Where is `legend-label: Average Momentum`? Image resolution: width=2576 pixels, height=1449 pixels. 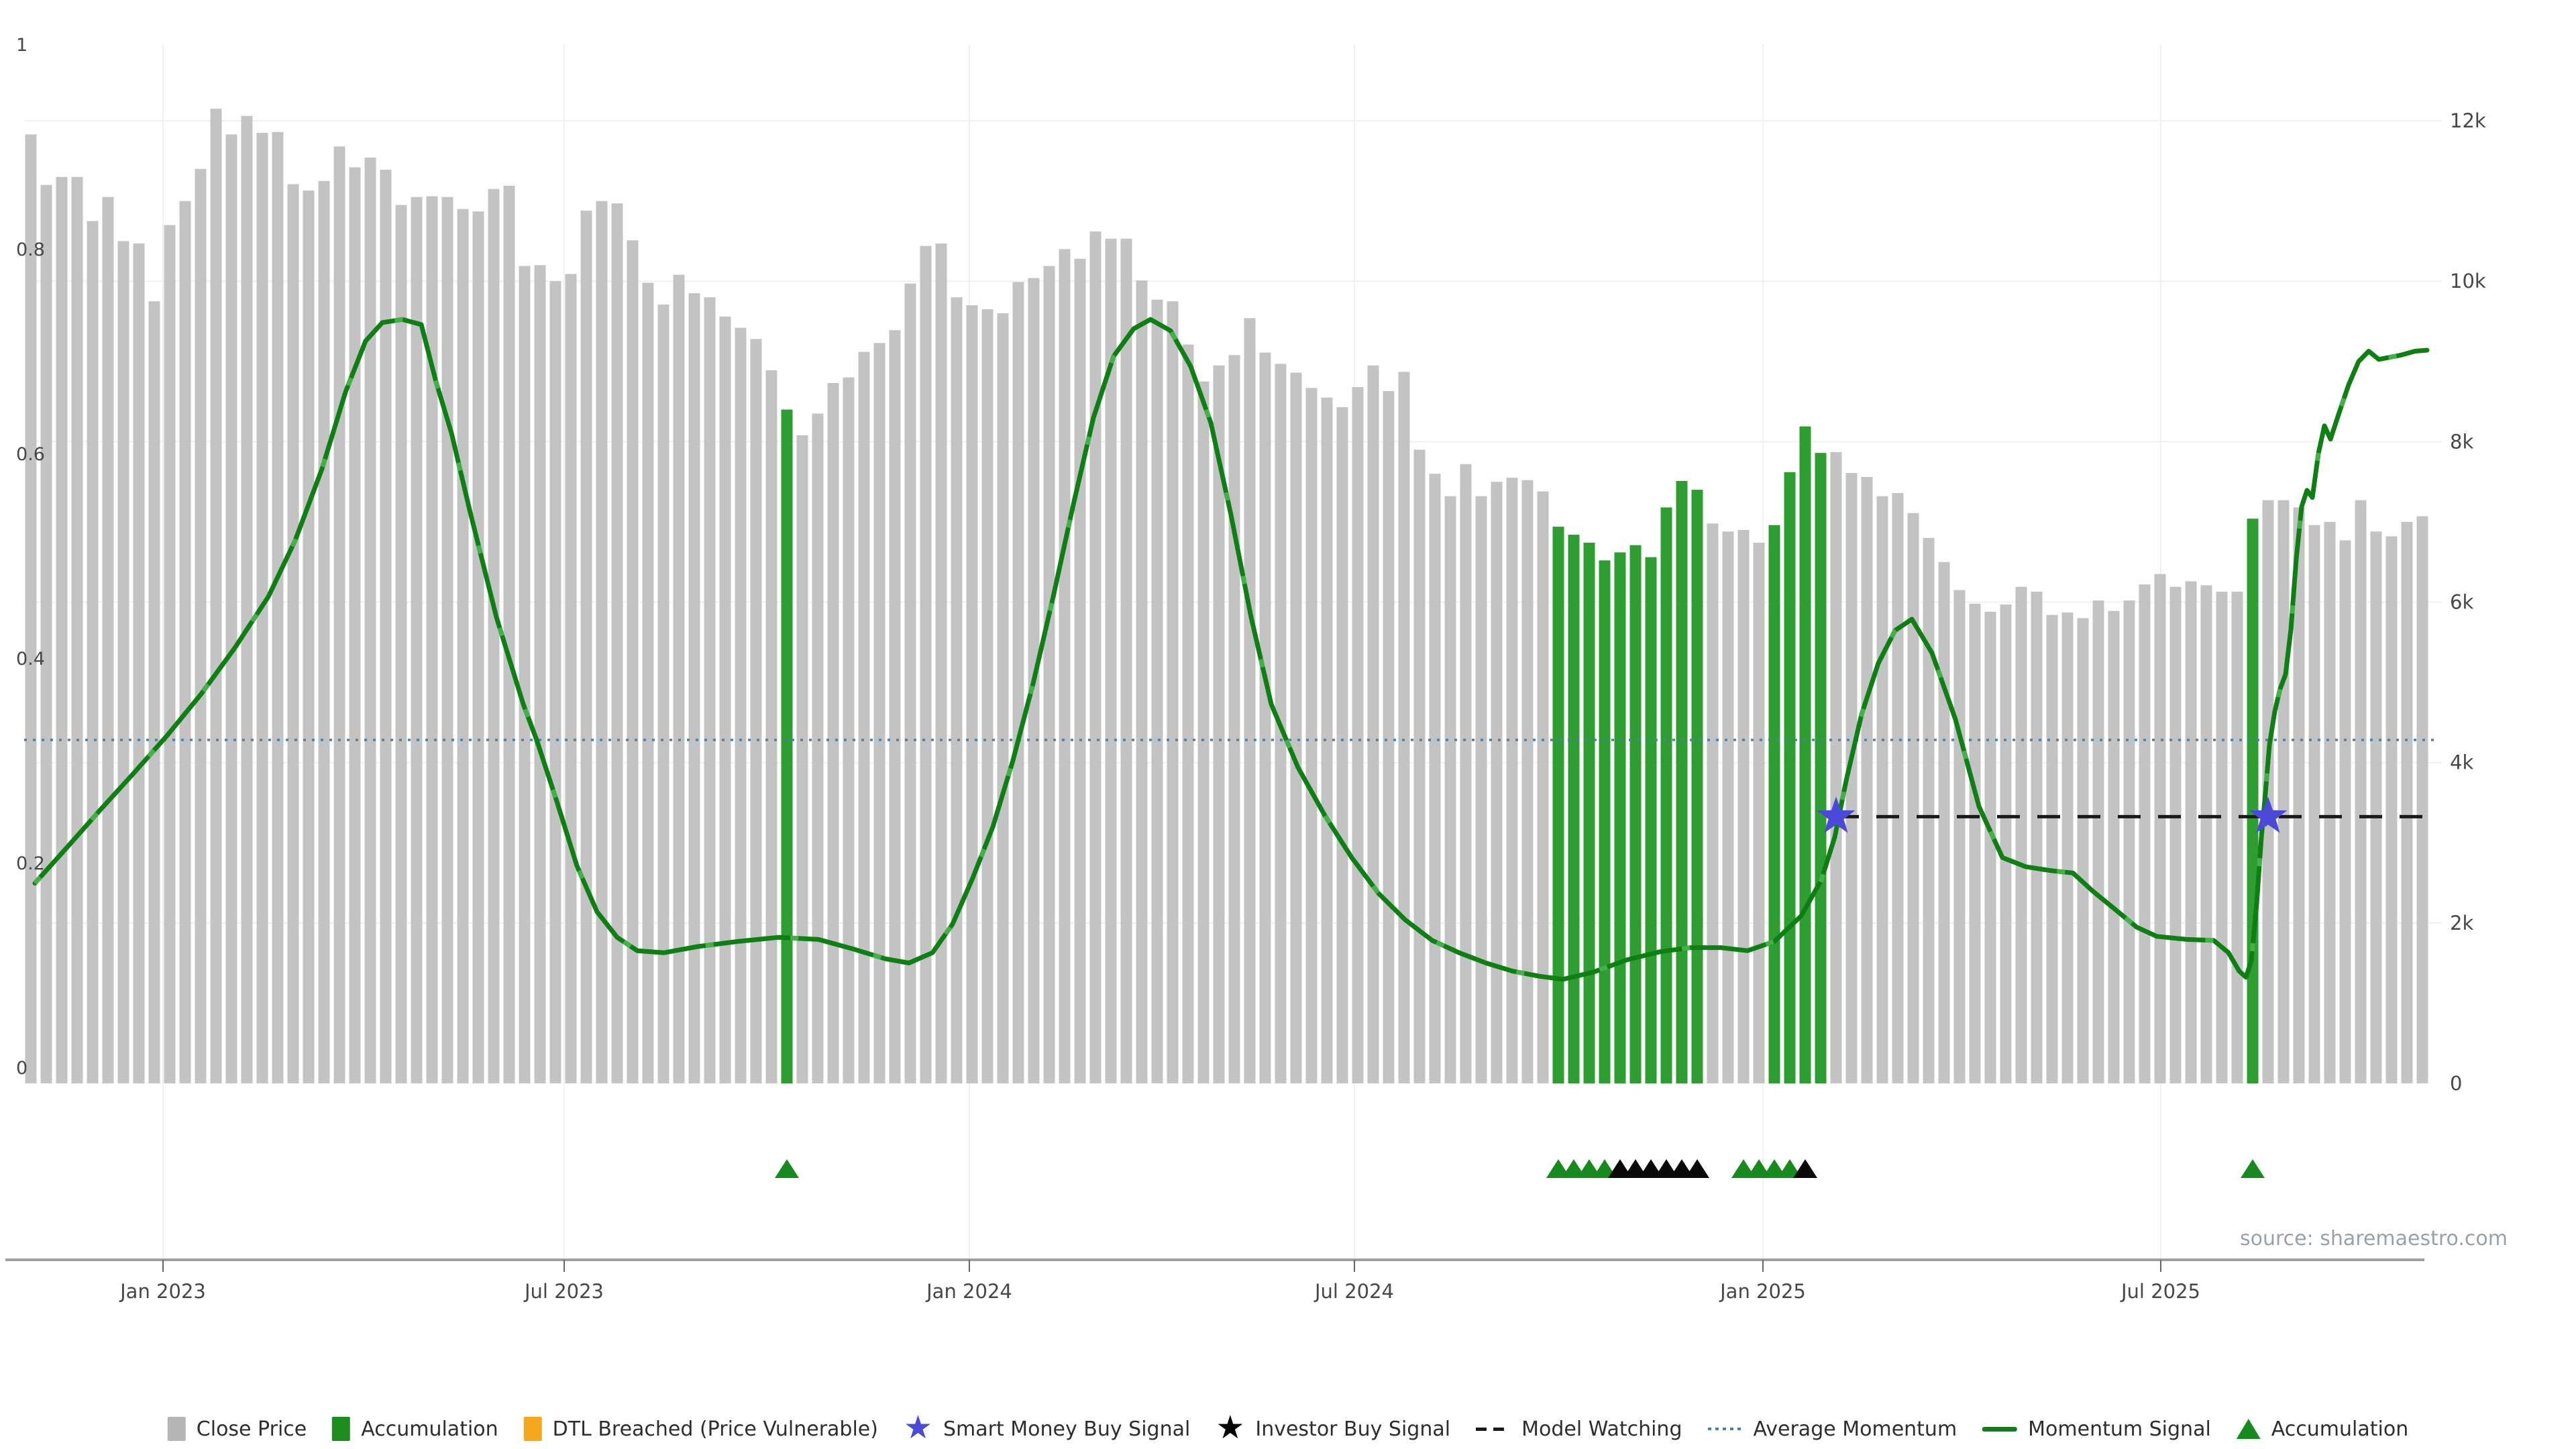 legend-label: Average Momentum is located at coordinates (1855, 1429).